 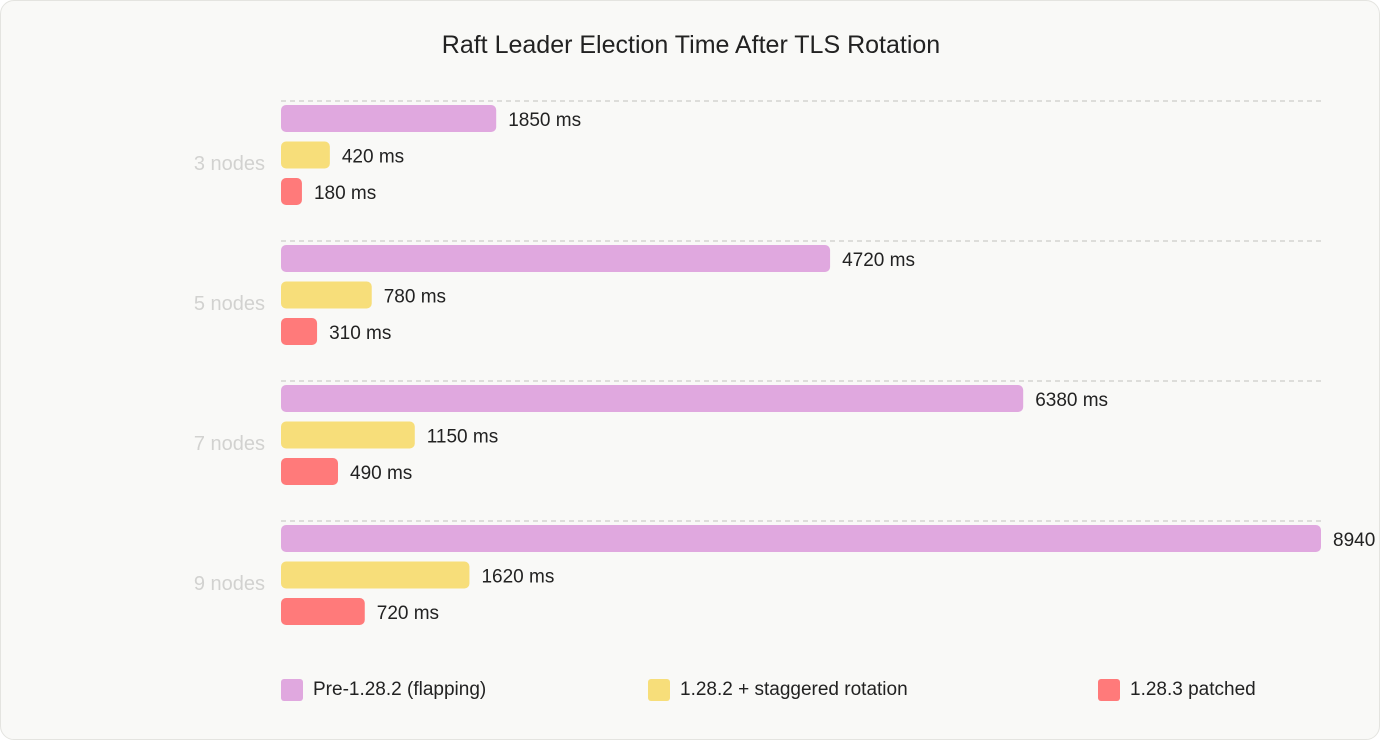 What do you see at coordinates (462, 437) in the screenshot?
I see `value-label: 1150 ms` at bounding box center [462, 437].